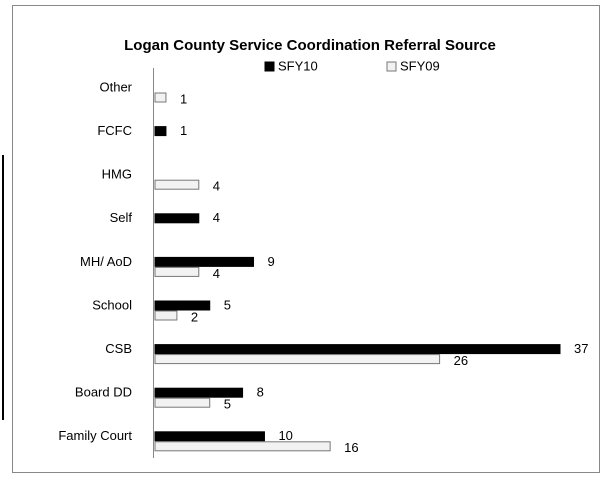 The width and height of the screenshot is (605, 480). I want to click on y-tick-label: Board DD, so click(103, 392).